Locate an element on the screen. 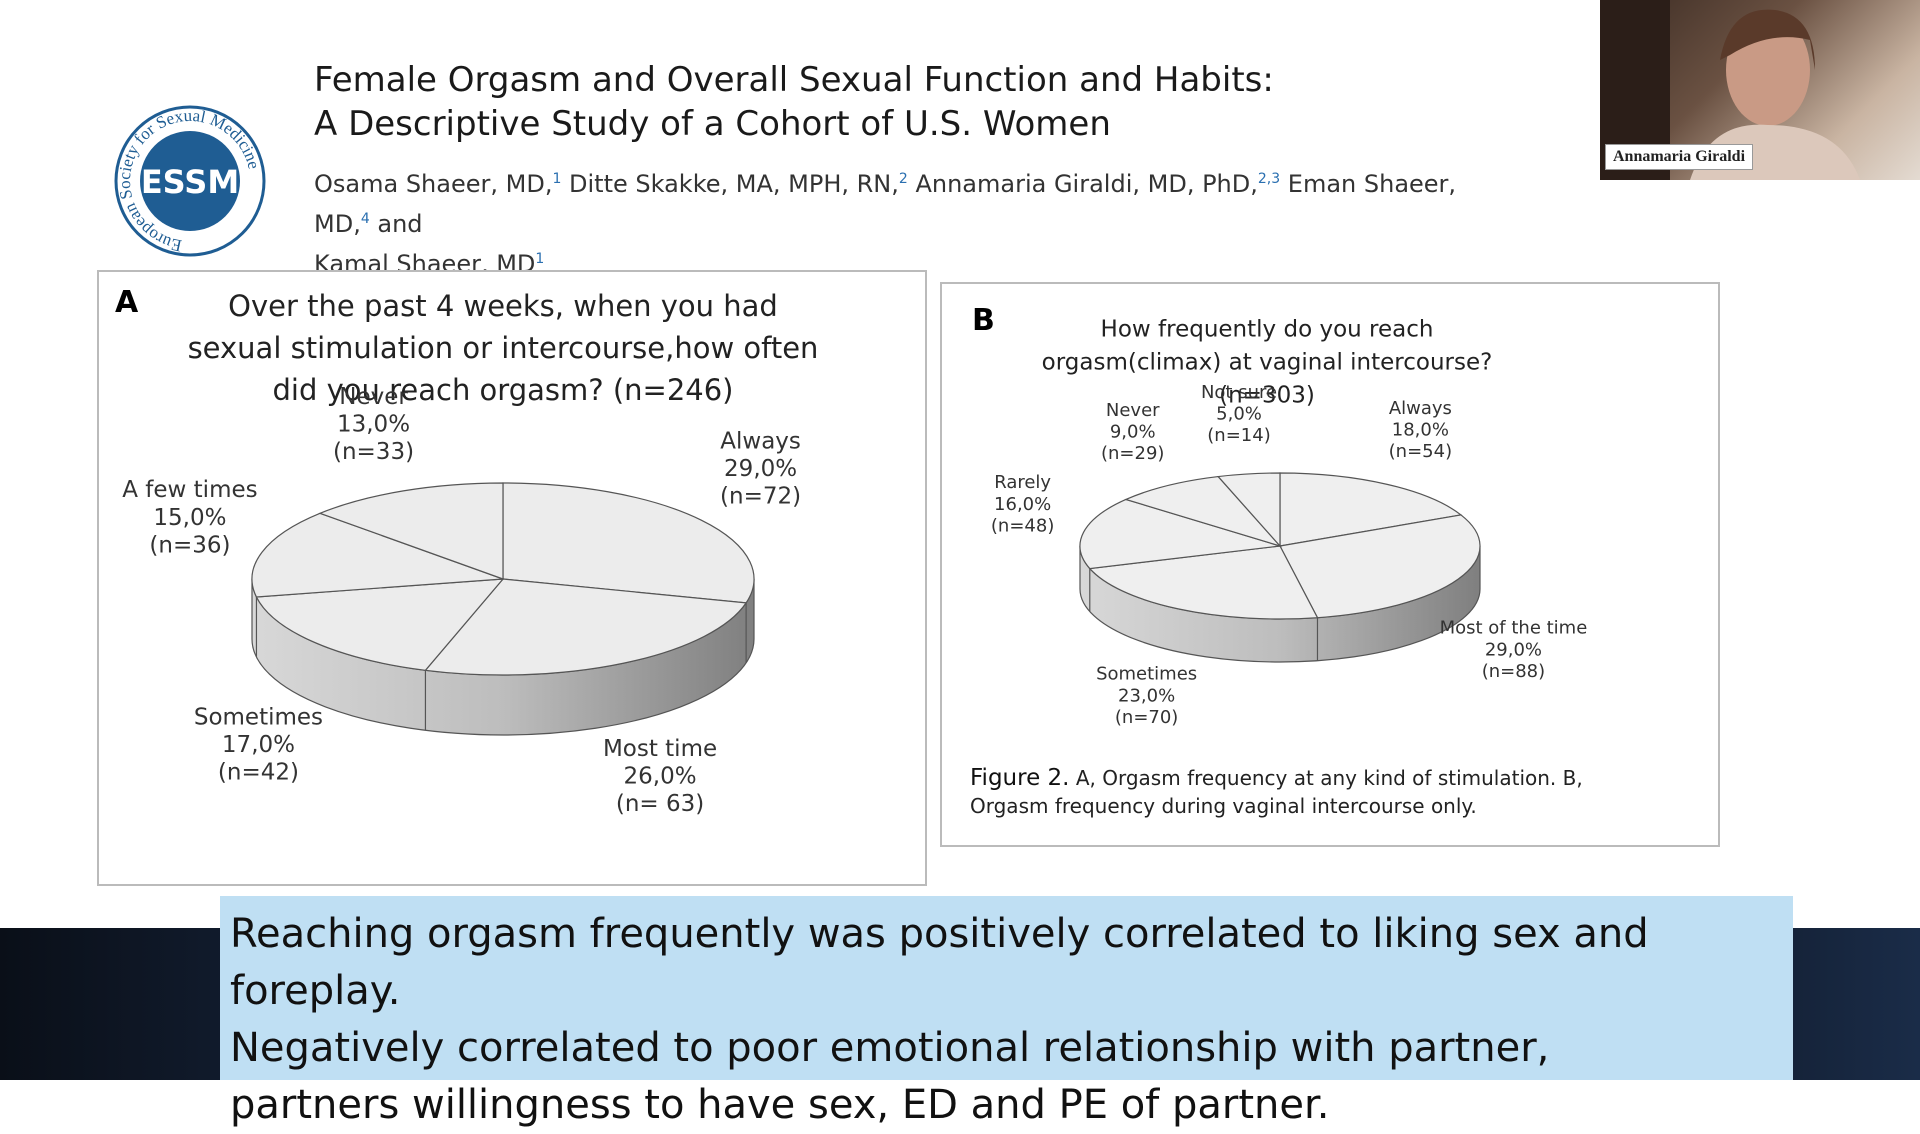  author-affiliation: 2,3 is located at coordinates (1269, 179).